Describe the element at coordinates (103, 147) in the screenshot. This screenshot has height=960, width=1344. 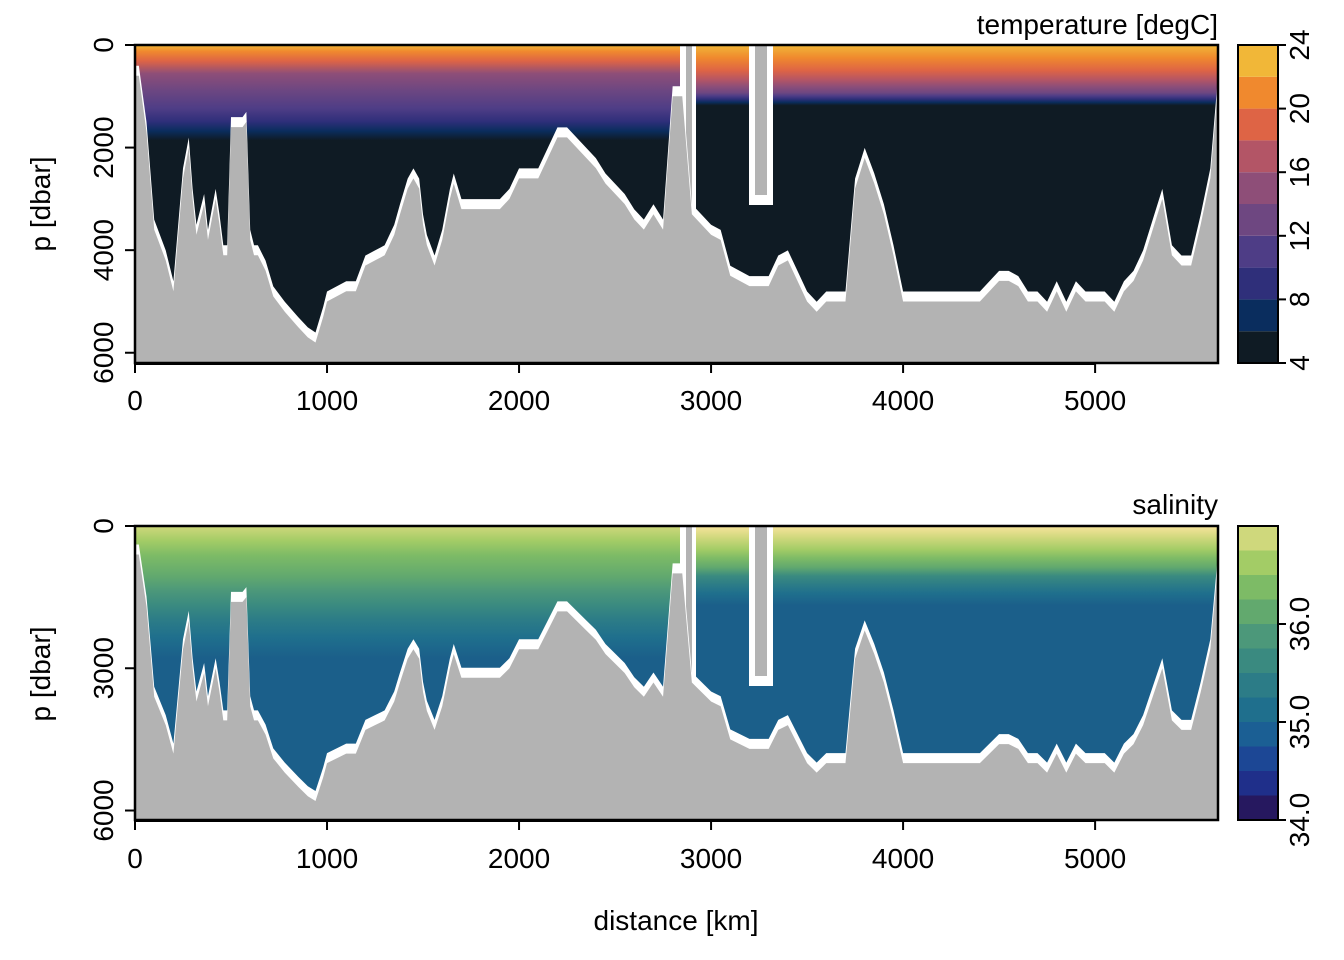
I see `y-tick-label: 2000` at that location.